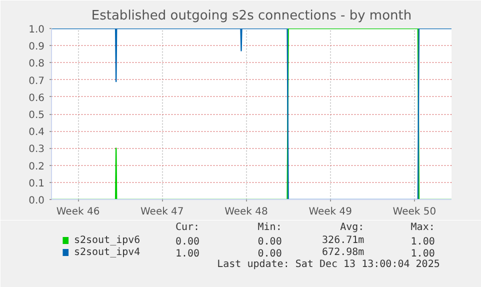  Describe the element at coordinates (36, 150) in the screenshot. I see `y-tick-label: 0.3` at that location.